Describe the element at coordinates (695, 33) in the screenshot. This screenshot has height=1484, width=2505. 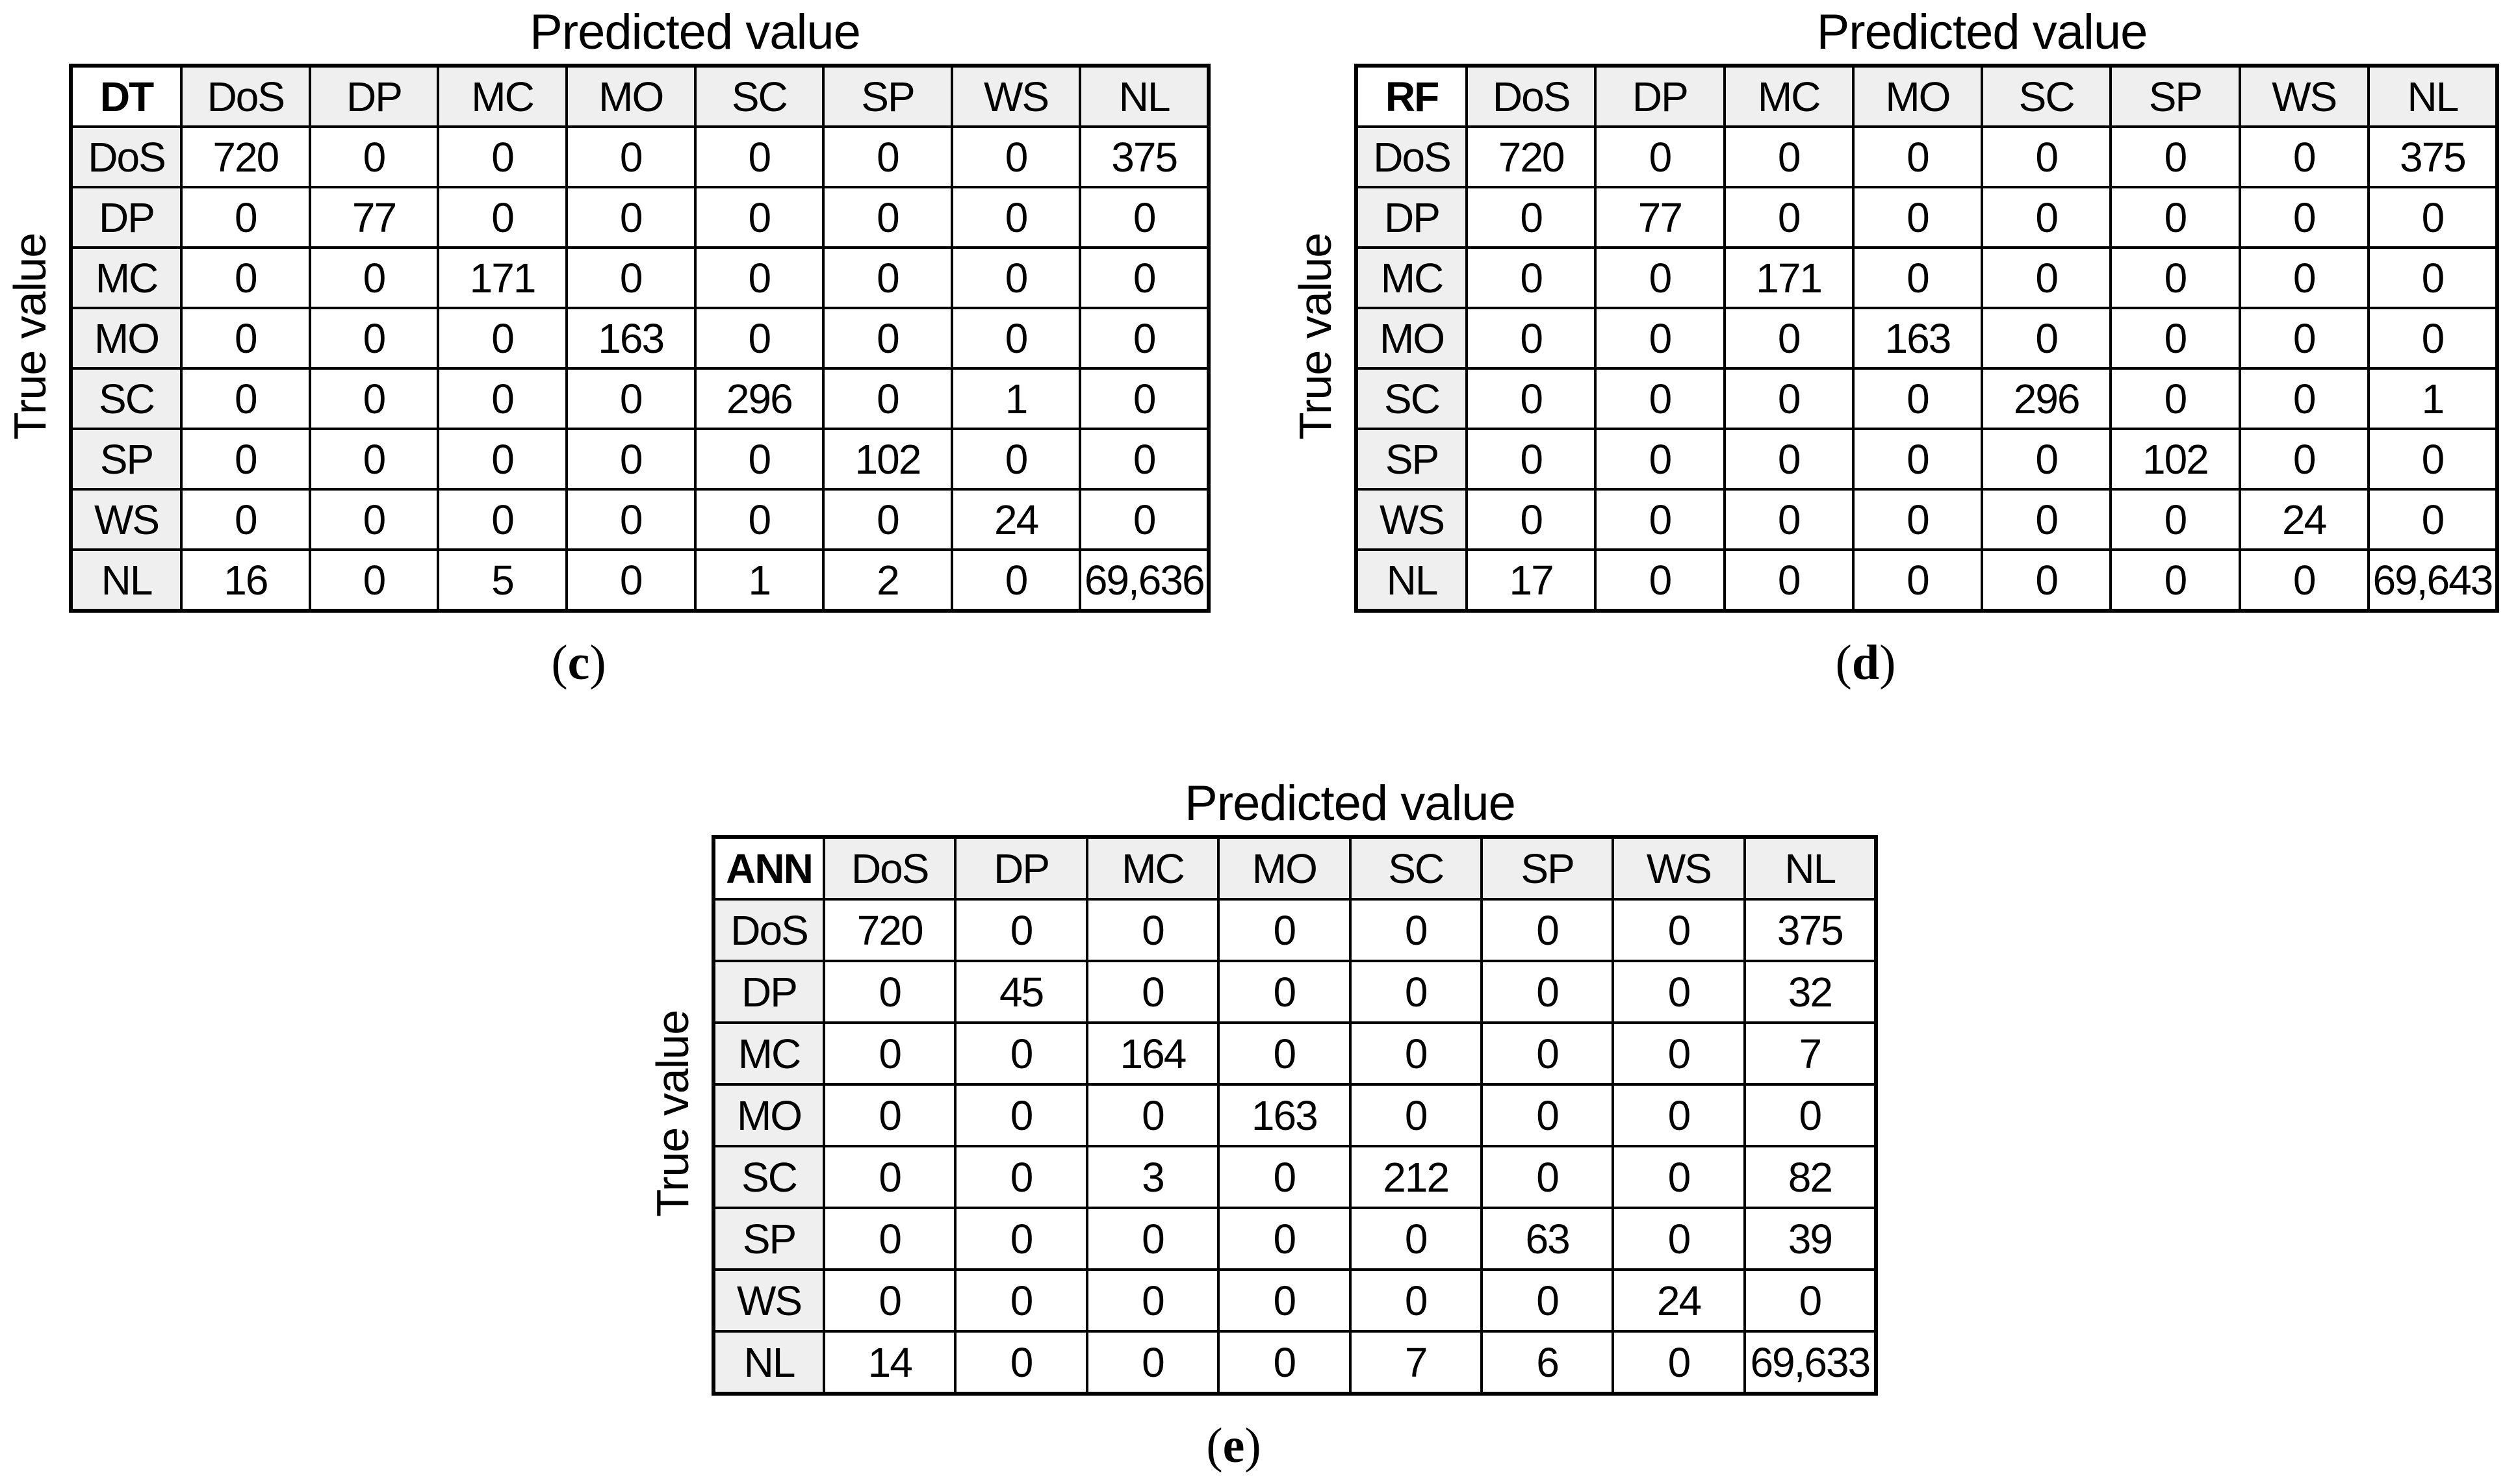
I see `predicted-value-axis-title: Predicted value` at that location.